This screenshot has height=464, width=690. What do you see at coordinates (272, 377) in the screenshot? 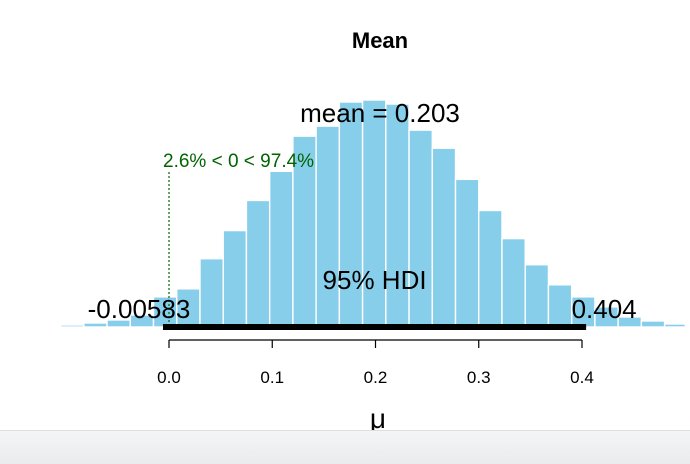
I see `x-tick-label-1: 0.1` at bounding box center [272, 377].